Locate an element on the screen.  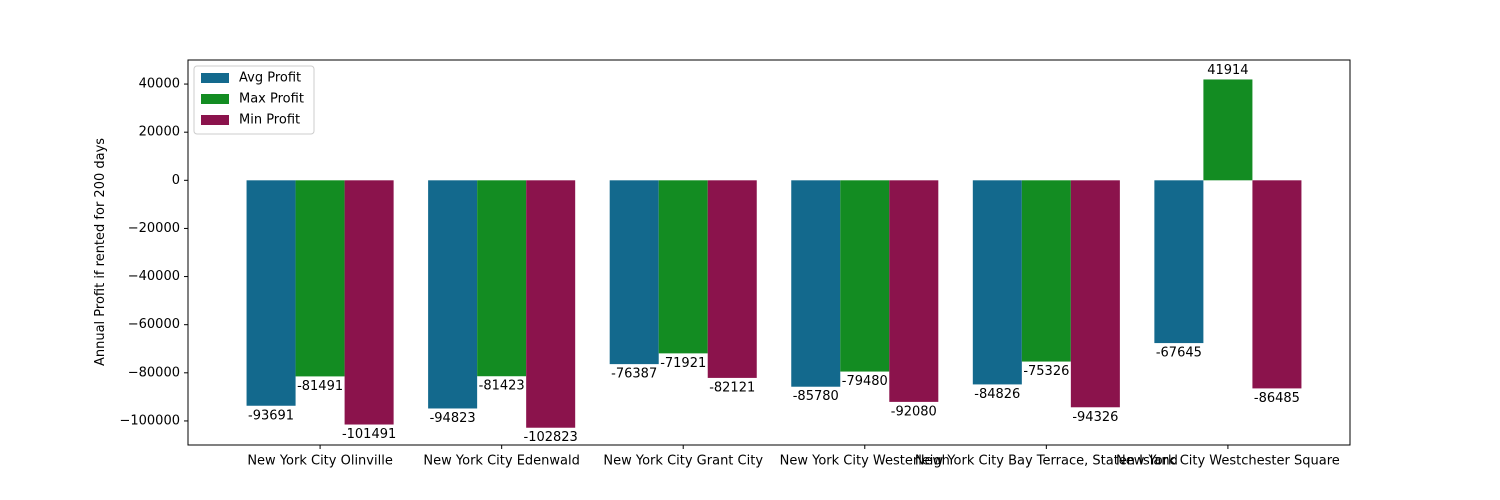
x-tick-label: New York City Grant City is located at coordinates (683, 461).